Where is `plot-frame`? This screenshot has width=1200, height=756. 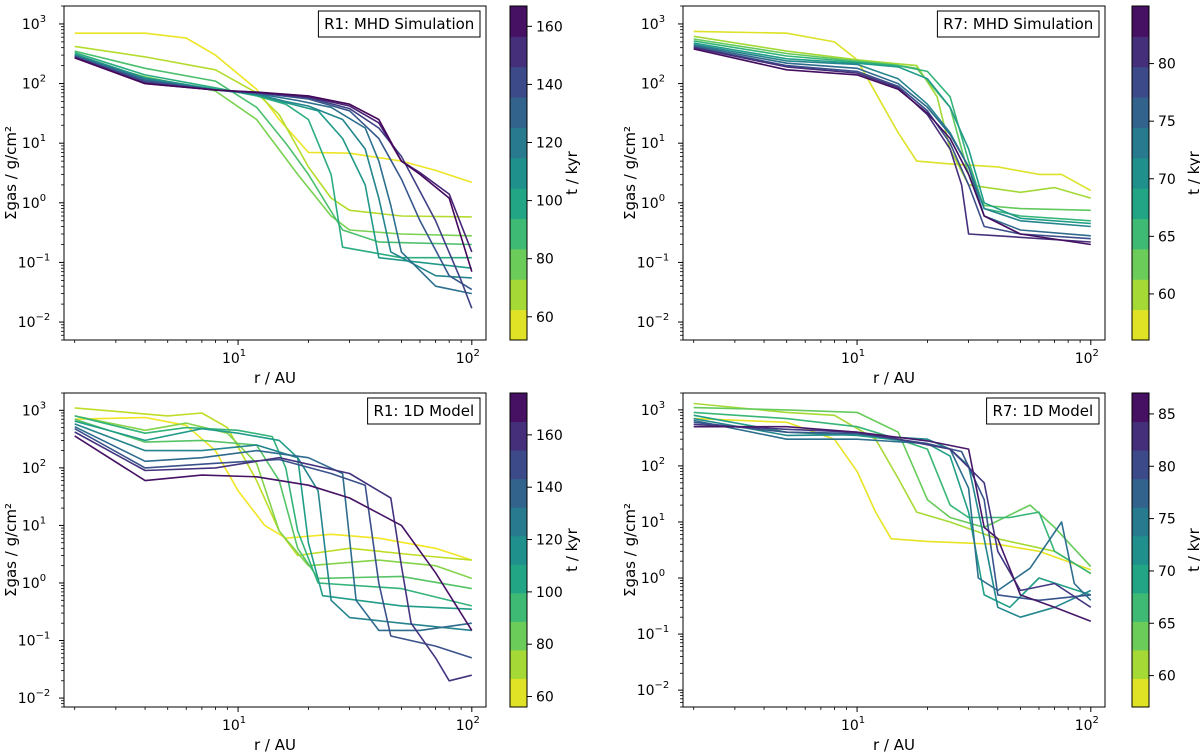
plot-frame is located at coordinates (275, 550).